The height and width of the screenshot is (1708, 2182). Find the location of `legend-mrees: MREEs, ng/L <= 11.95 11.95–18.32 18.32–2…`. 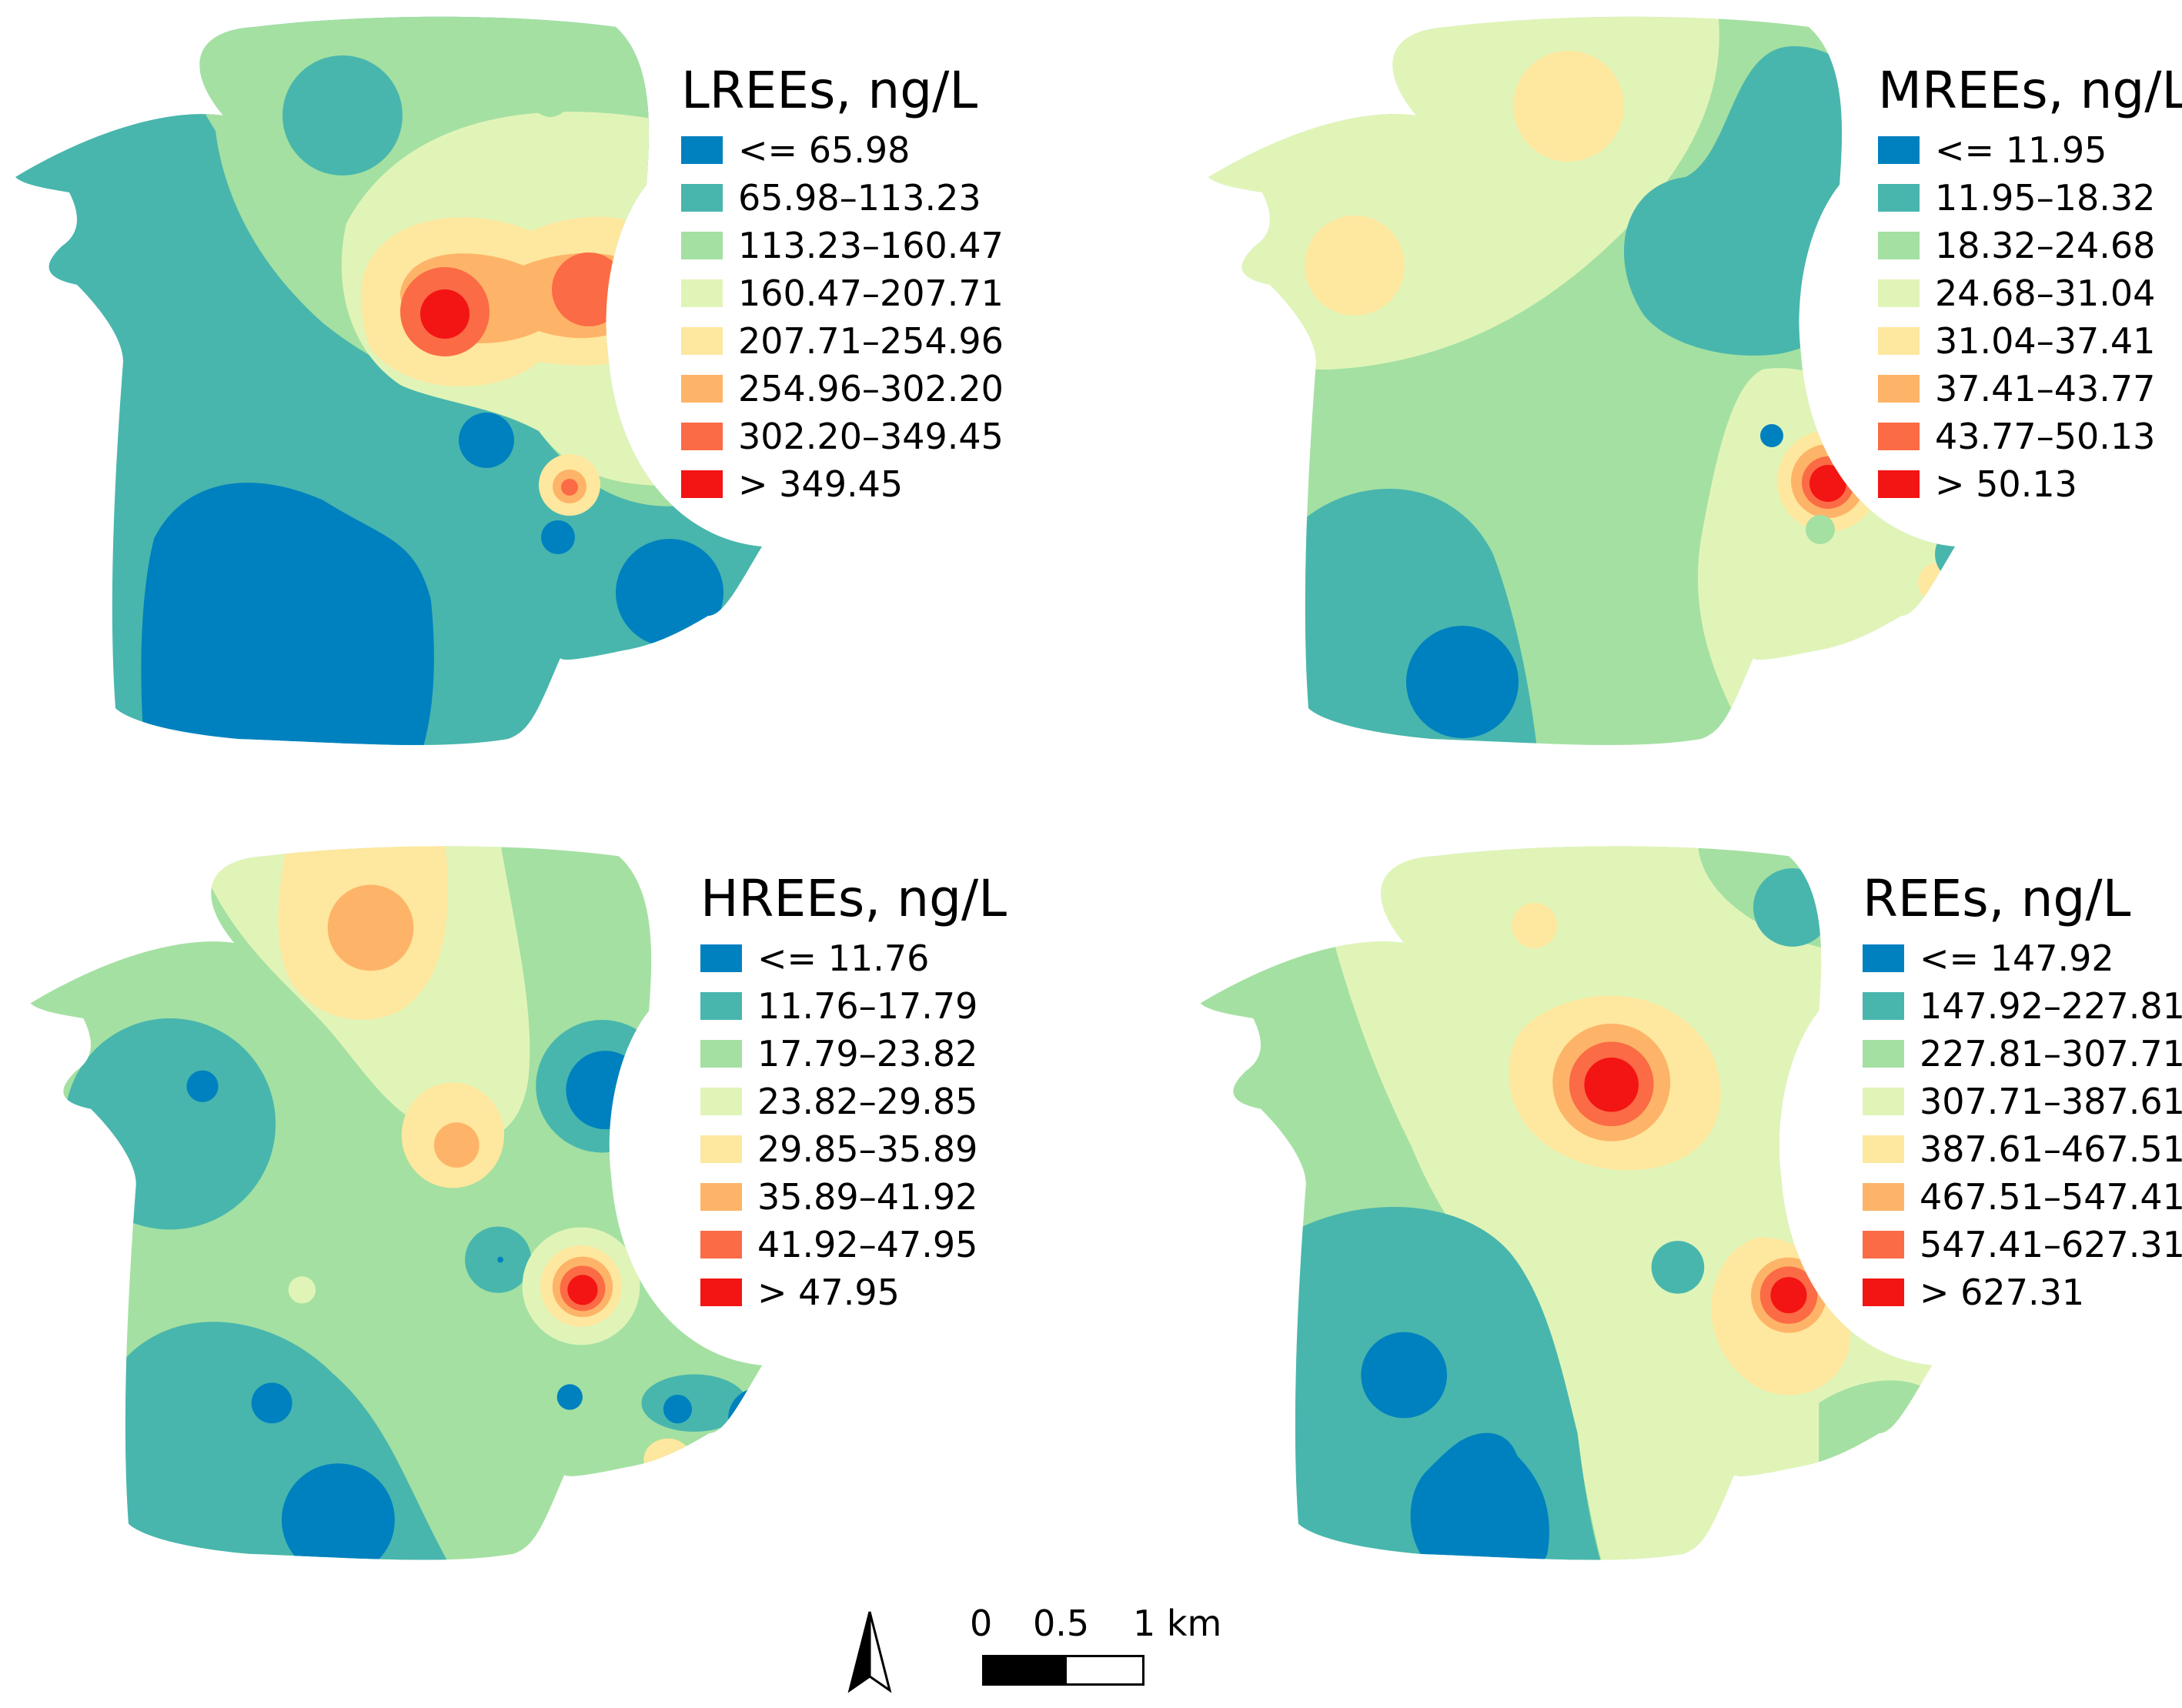

legend-mrees: MREEs, ng/L <= 11.95 11.95–18.32 18.32–2… is located at coordinates (2030, 284).